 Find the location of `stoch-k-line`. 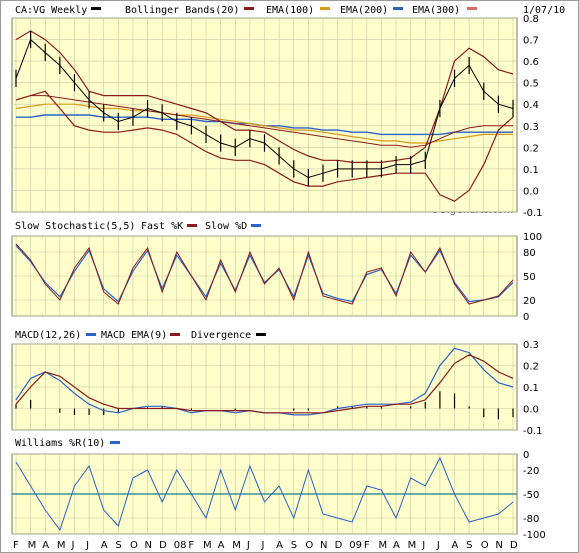

stoch-k-line is located at coordinates (264, 274).